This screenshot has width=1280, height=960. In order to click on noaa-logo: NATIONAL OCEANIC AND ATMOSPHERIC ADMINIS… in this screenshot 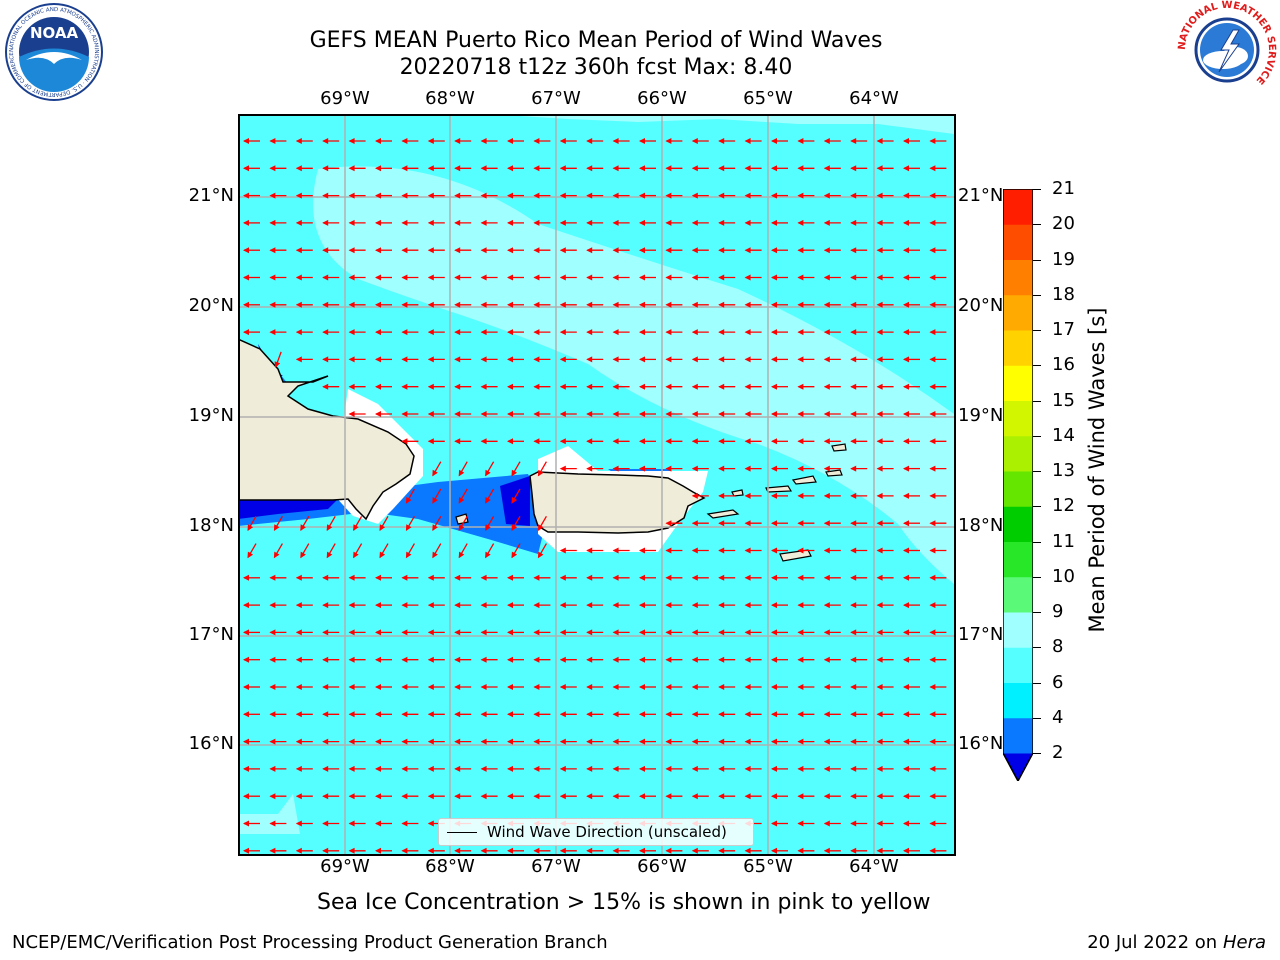, I will do `click(54, 52)`.